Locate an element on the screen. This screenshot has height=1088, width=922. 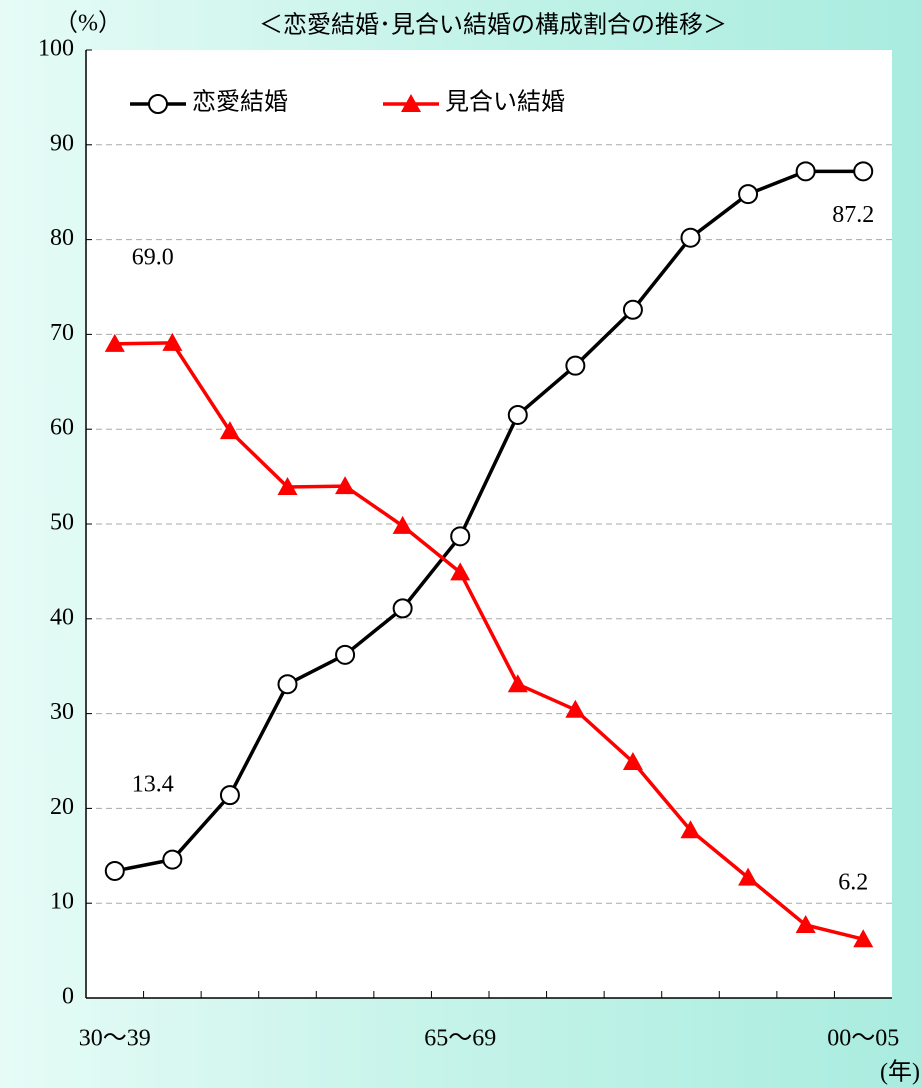
data-label: 69.0 is located at coordinates (153, 257).